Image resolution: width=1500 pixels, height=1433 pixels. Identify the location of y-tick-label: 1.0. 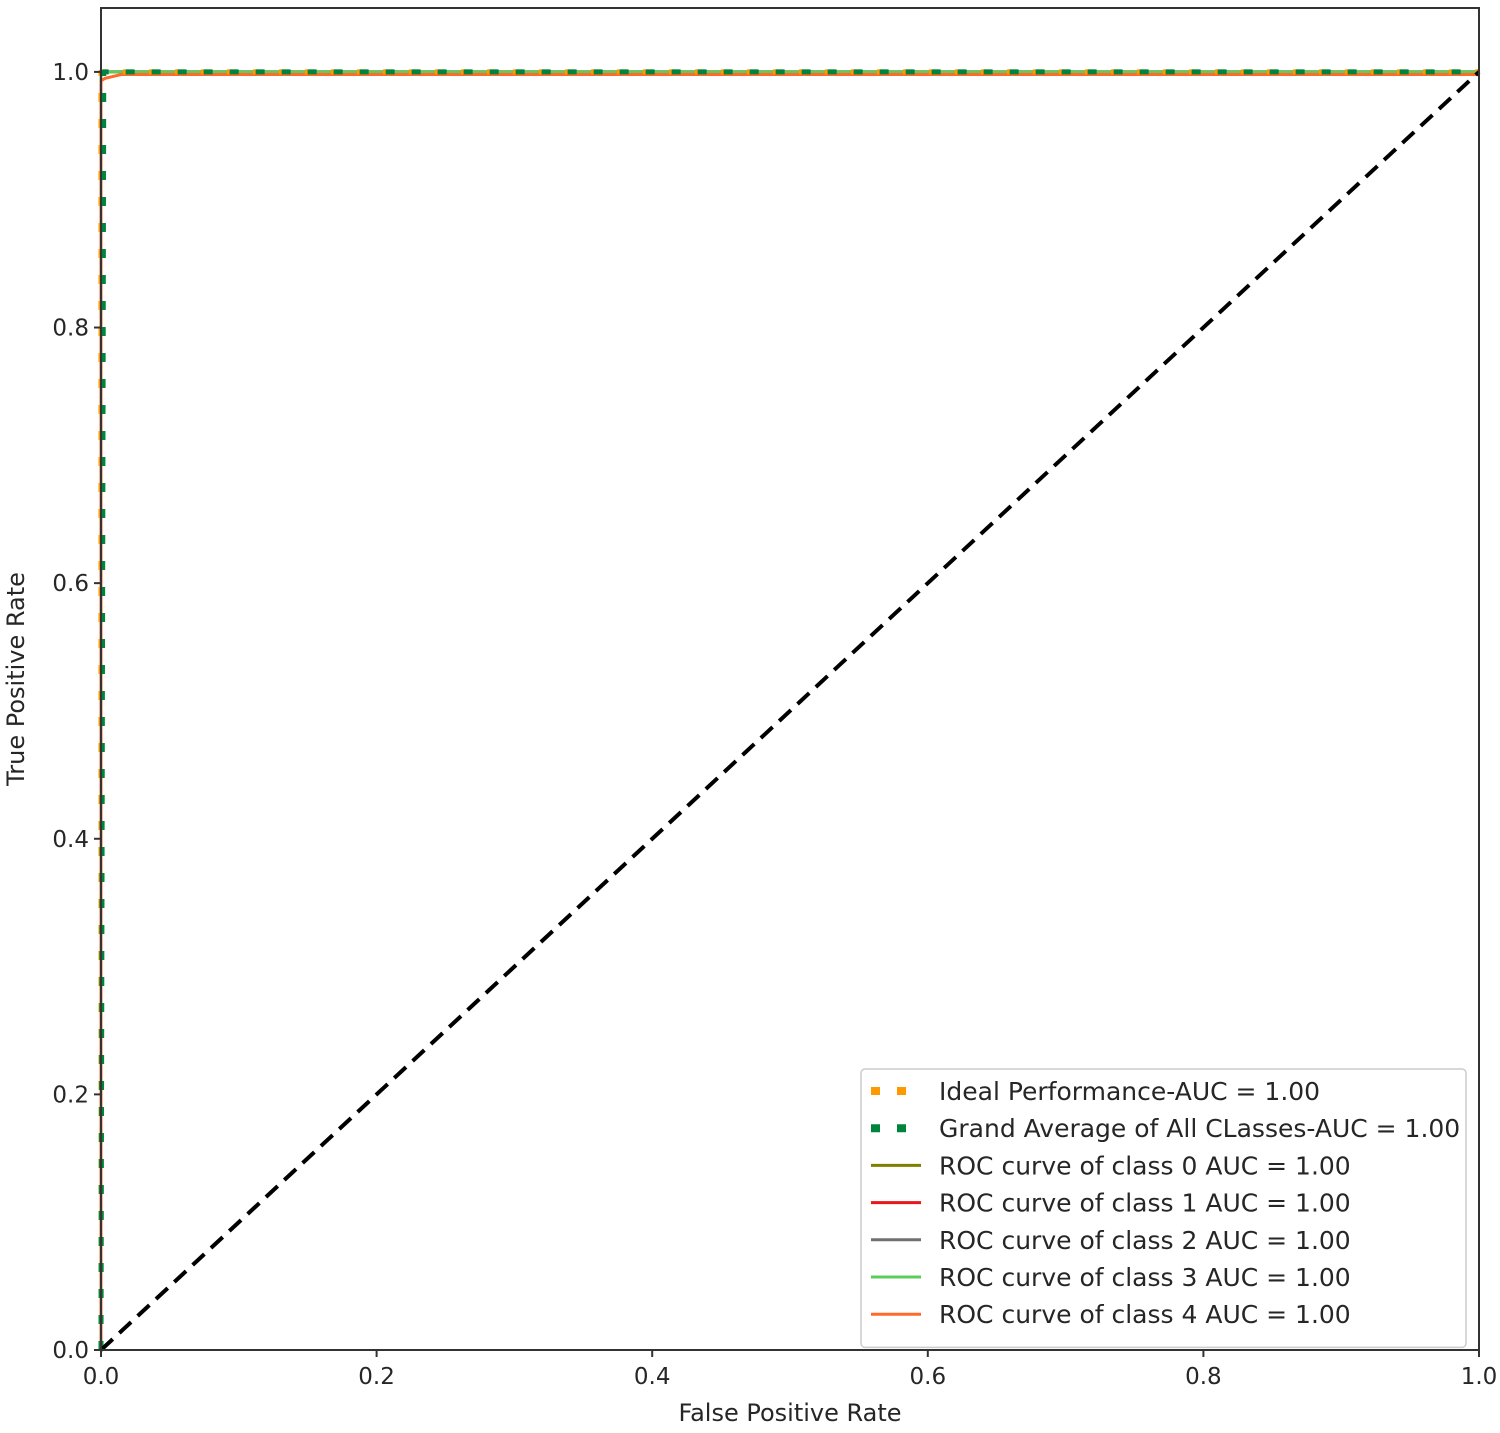
(70, 73).